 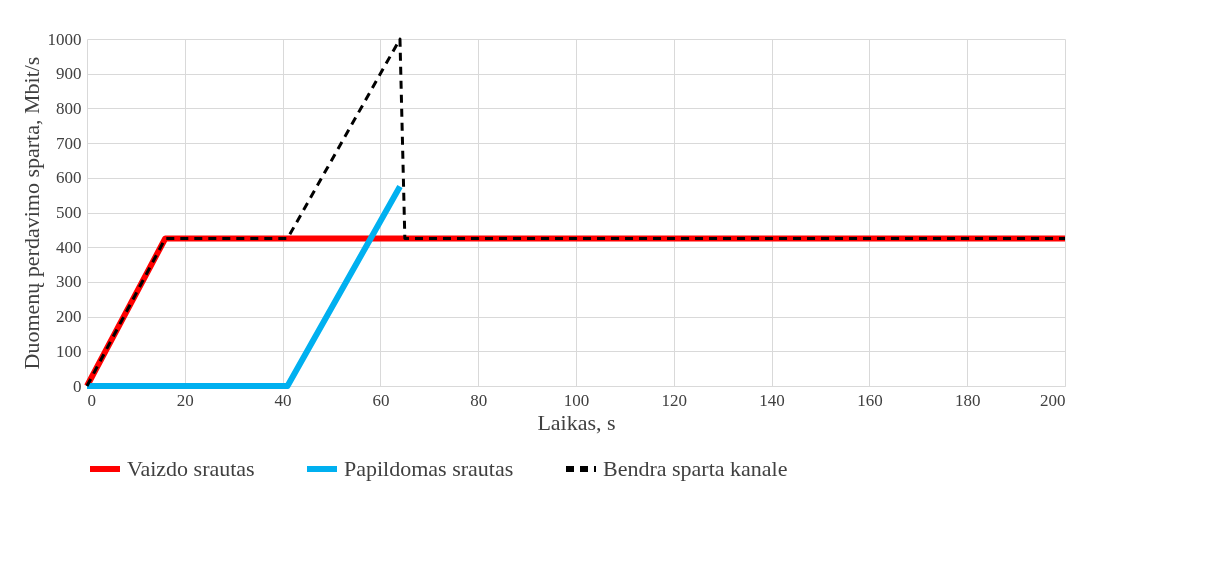 What do you see at coordinates (69, 212) in the screenshot?
I see `y-tick-label: 500` at bounding box center [69, 212].